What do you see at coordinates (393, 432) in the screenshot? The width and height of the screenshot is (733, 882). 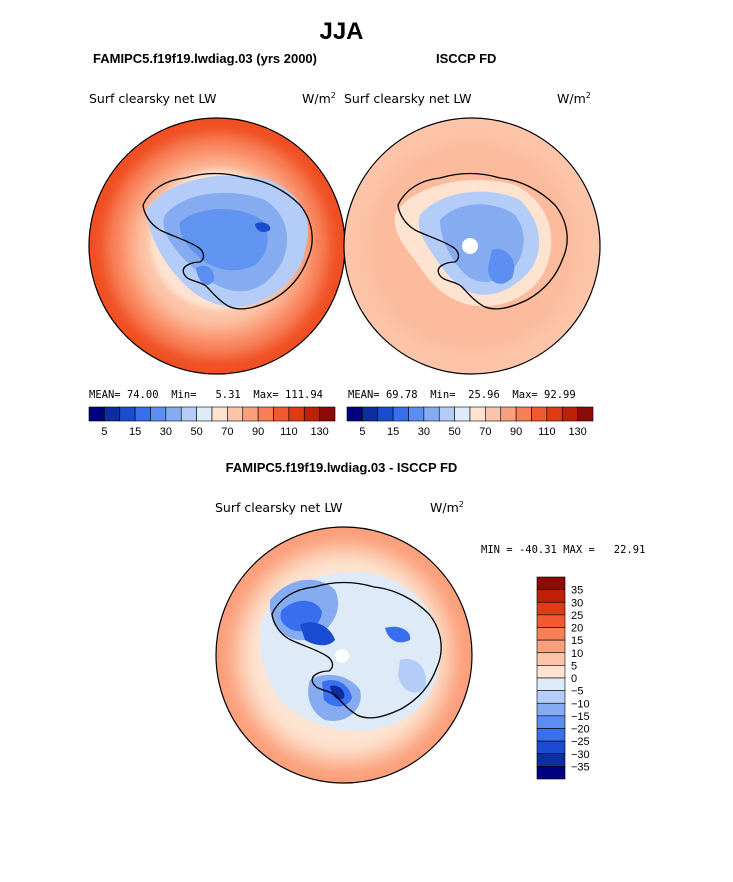 I see `obs-colorbar-tick-label: 15` at bounding box center [393, 432].